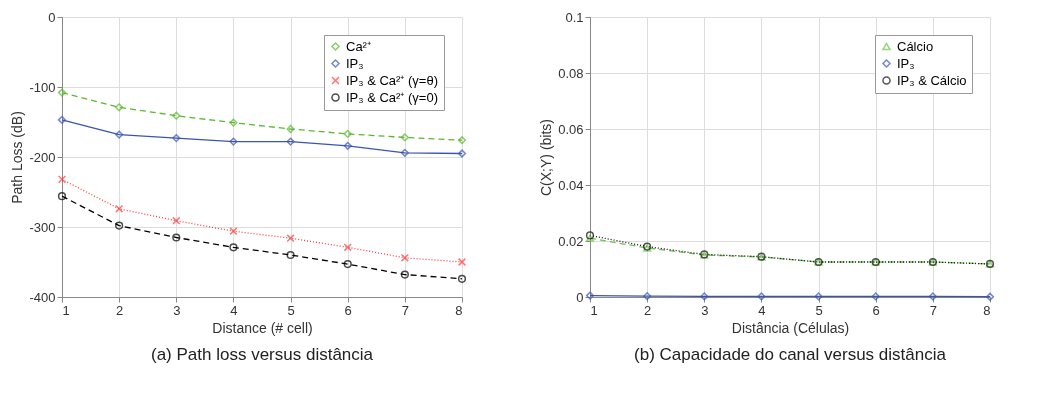 The height and width of the screenshot is (400, 1062). I want to click on x-axis-title: Distância (Células), so click(790, 327).